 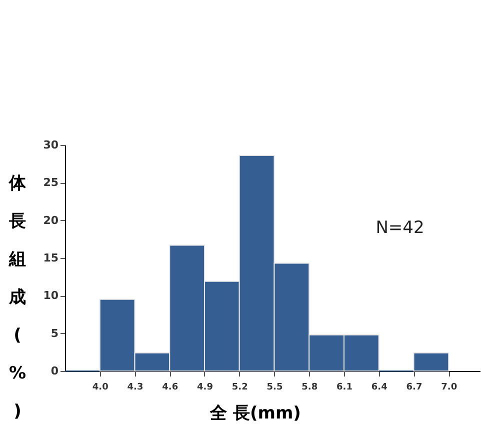 I want to click on y-tick-label: 10, so click(x=51, y=295).